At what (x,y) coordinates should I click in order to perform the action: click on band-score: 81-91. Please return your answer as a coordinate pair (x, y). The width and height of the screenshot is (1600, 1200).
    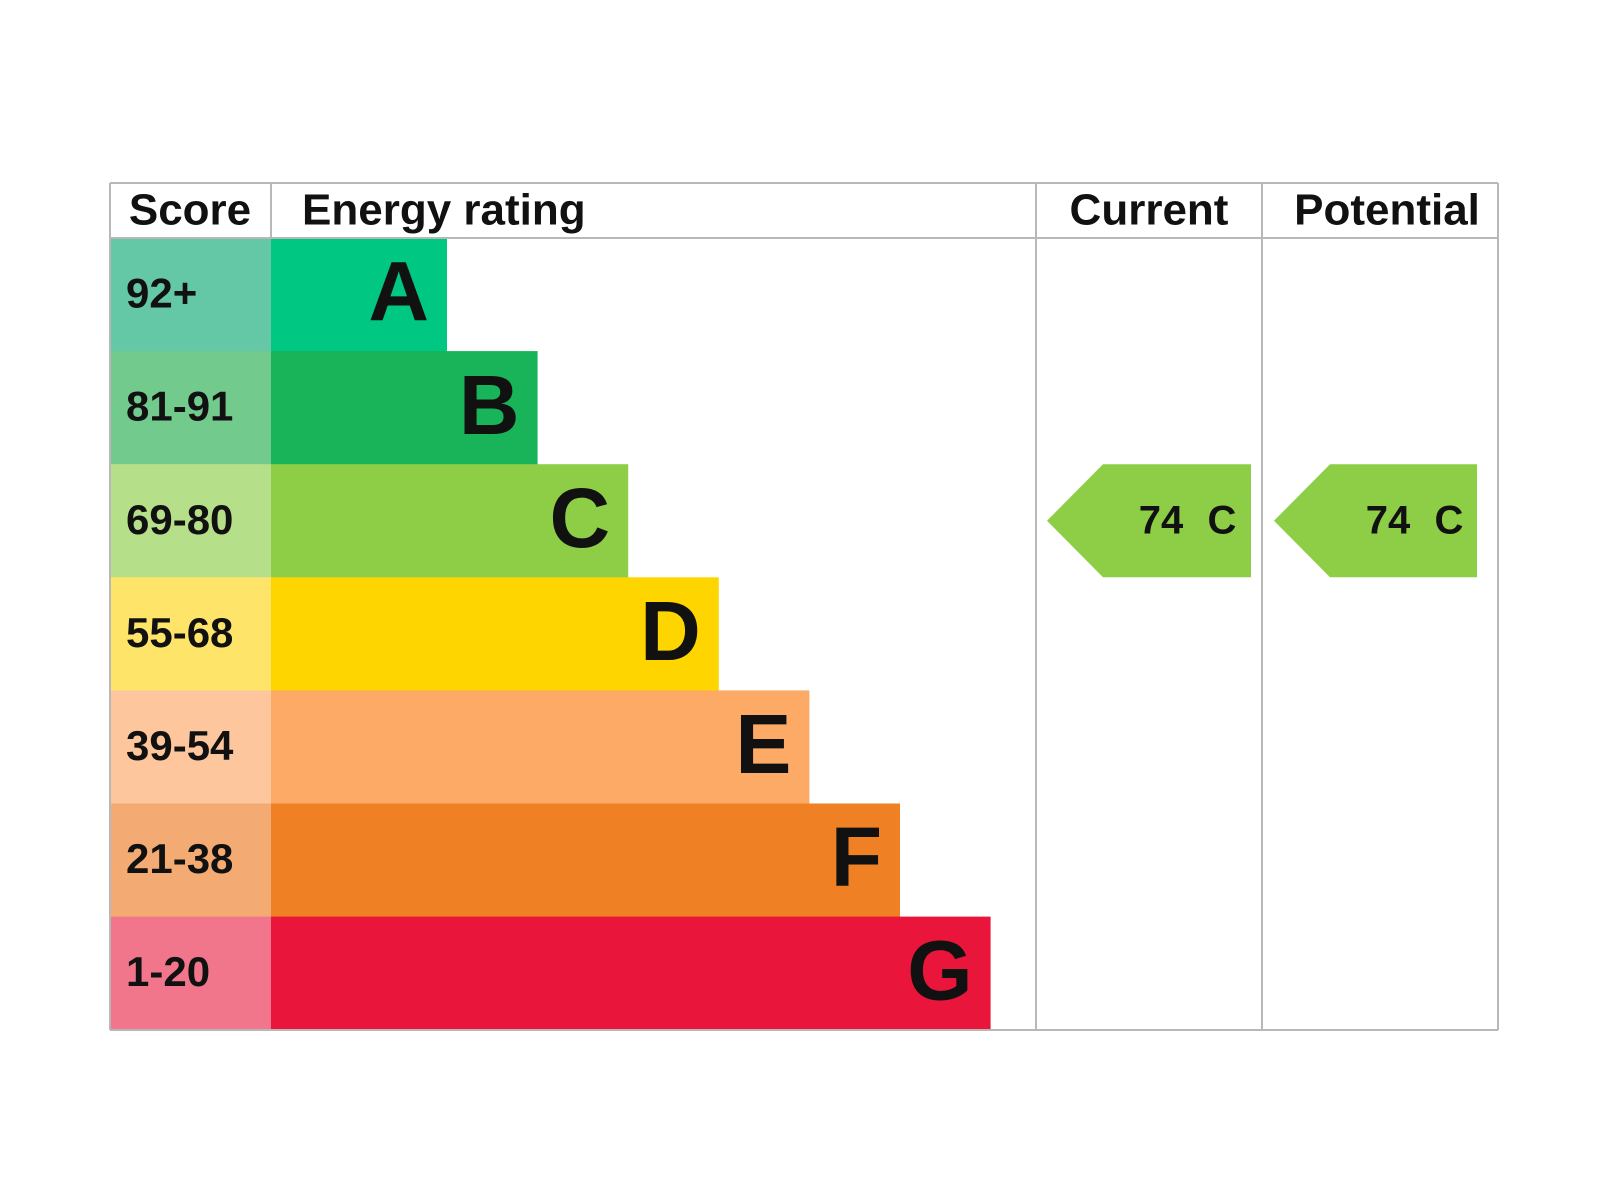
    Looking at the image, I should click on (179, 406).